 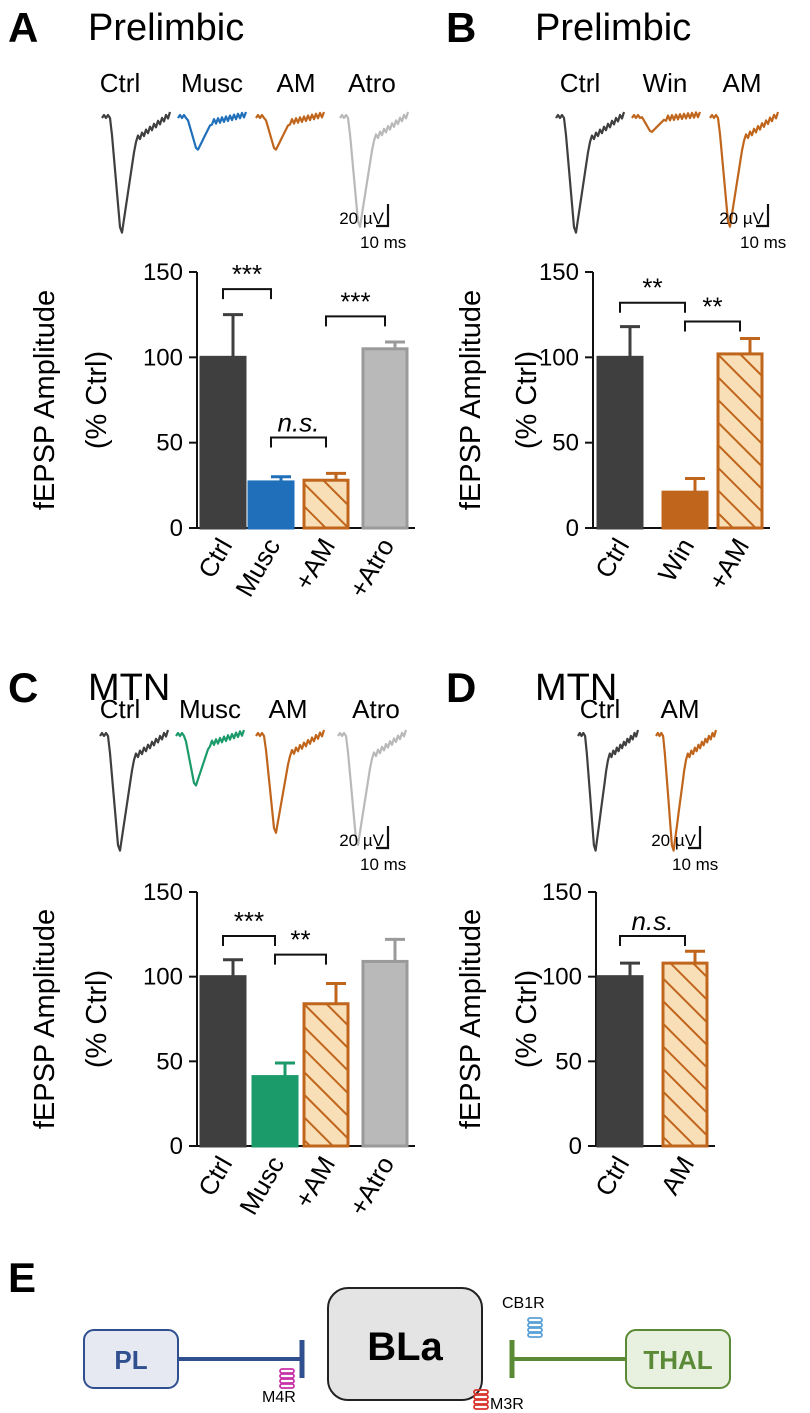 What do you see at coordinates (507, 1404) in the screenshot?
I see `m3r-label: M3R` at bounding box center [507, 1404].